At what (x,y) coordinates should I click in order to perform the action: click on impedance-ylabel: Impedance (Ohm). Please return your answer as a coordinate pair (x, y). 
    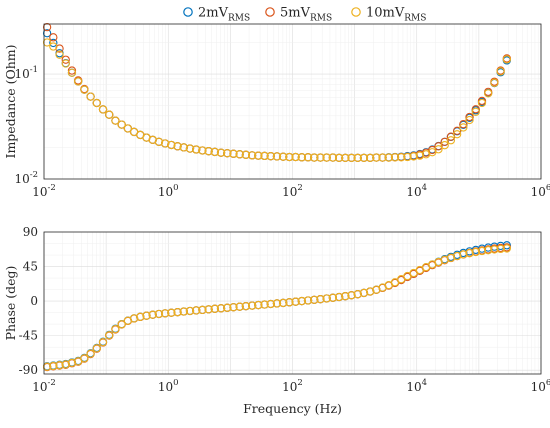
    Looking at the image, I should click on (10, 102).